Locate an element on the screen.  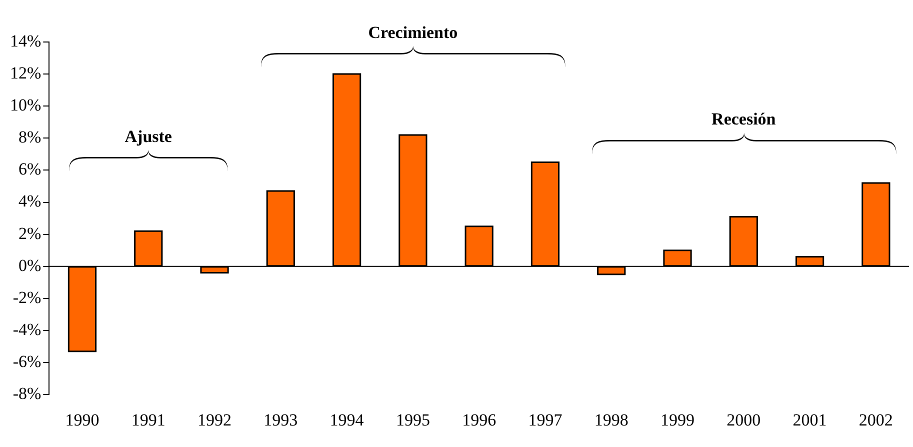
x-tick-label: 1993 is located at coordinates (281, 420).